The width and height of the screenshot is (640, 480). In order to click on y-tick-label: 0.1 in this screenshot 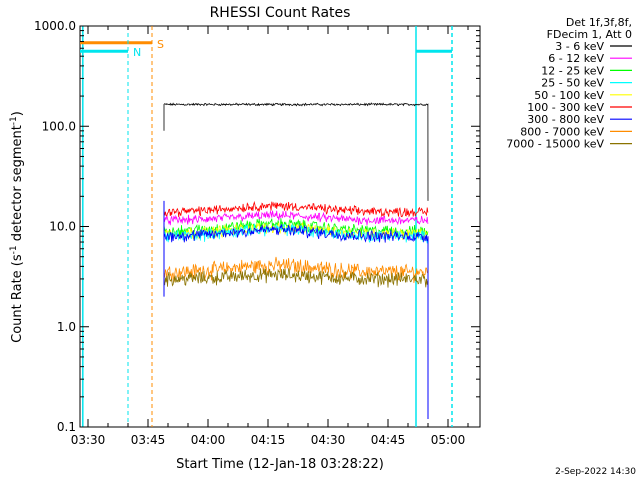, I will do `click(66, 427)`.